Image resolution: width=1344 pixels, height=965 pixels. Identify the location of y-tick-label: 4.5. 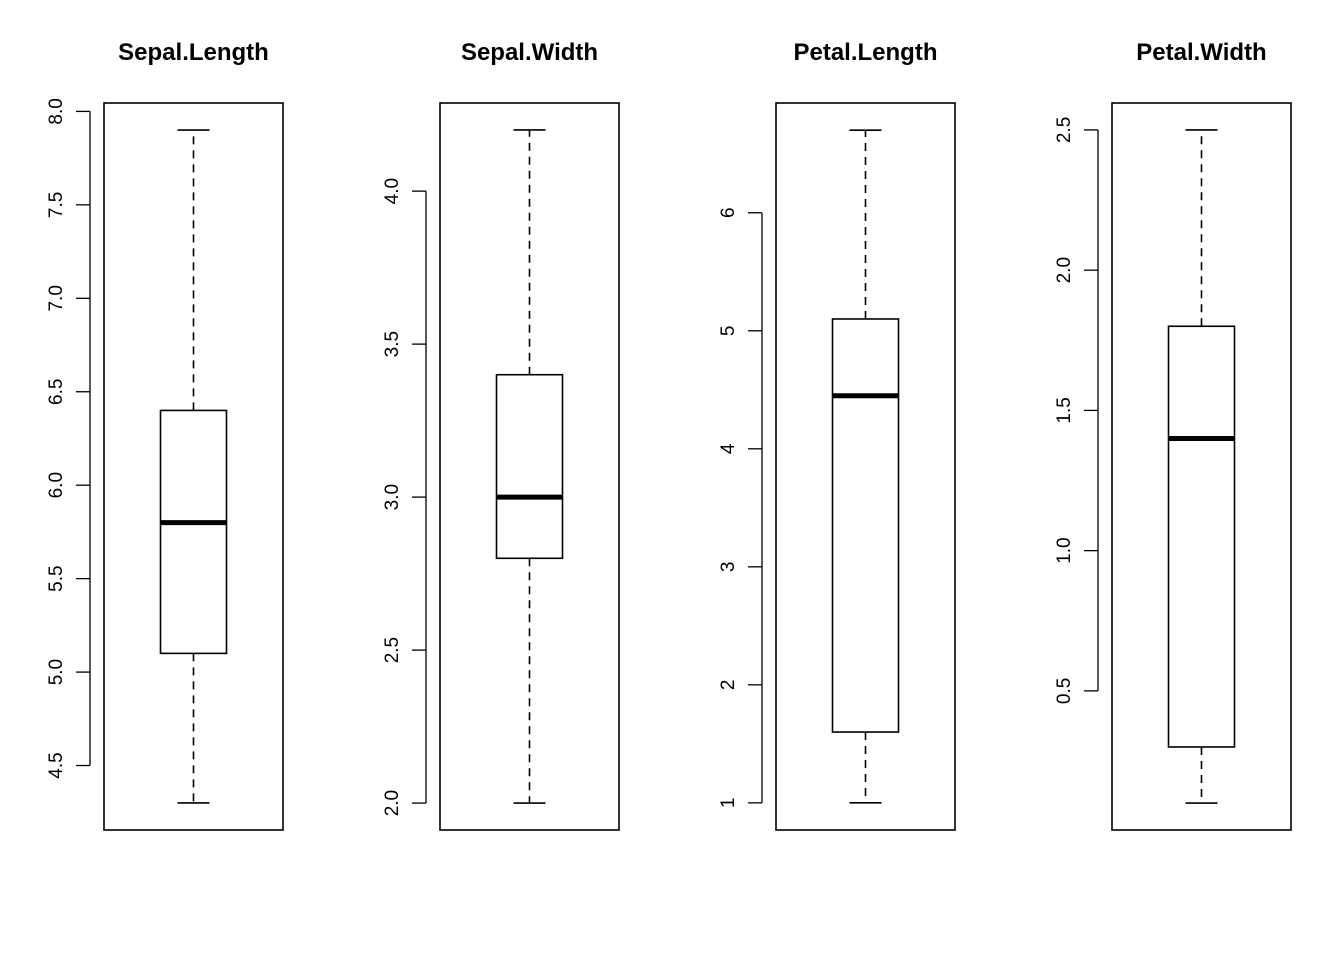
(56, 765).